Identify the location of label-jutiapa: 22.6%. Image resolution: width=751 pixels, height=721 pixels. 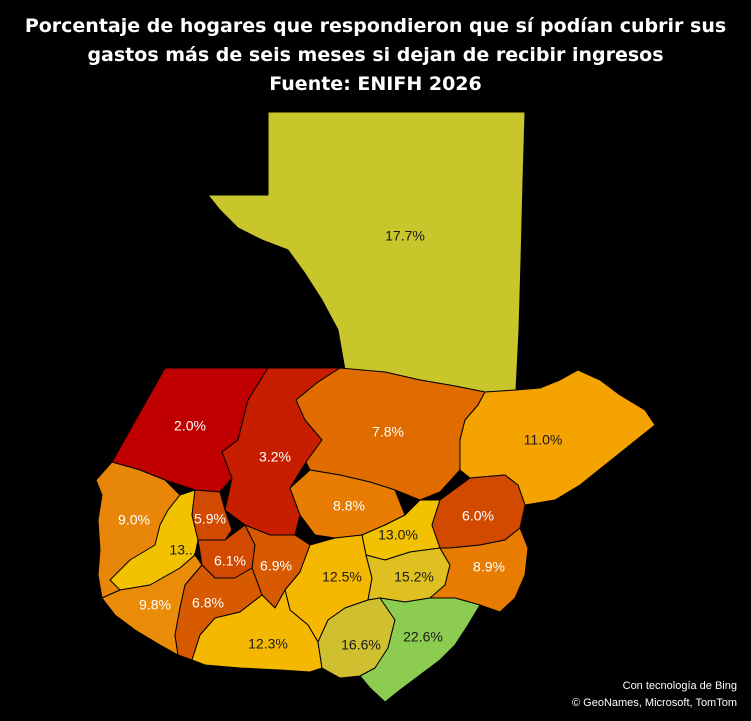
(423, 637).